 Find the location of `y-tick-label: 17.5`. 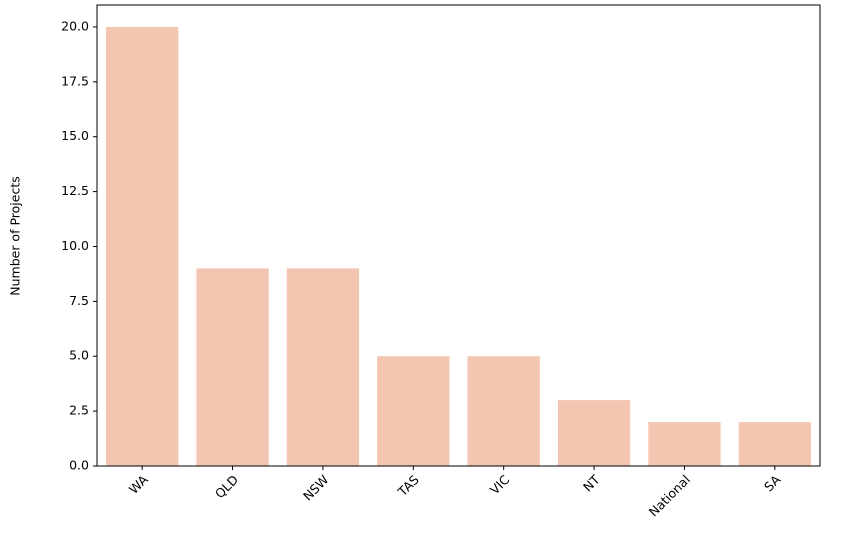

y-tick-label: 17.5 is located at coordinates (75, 80).